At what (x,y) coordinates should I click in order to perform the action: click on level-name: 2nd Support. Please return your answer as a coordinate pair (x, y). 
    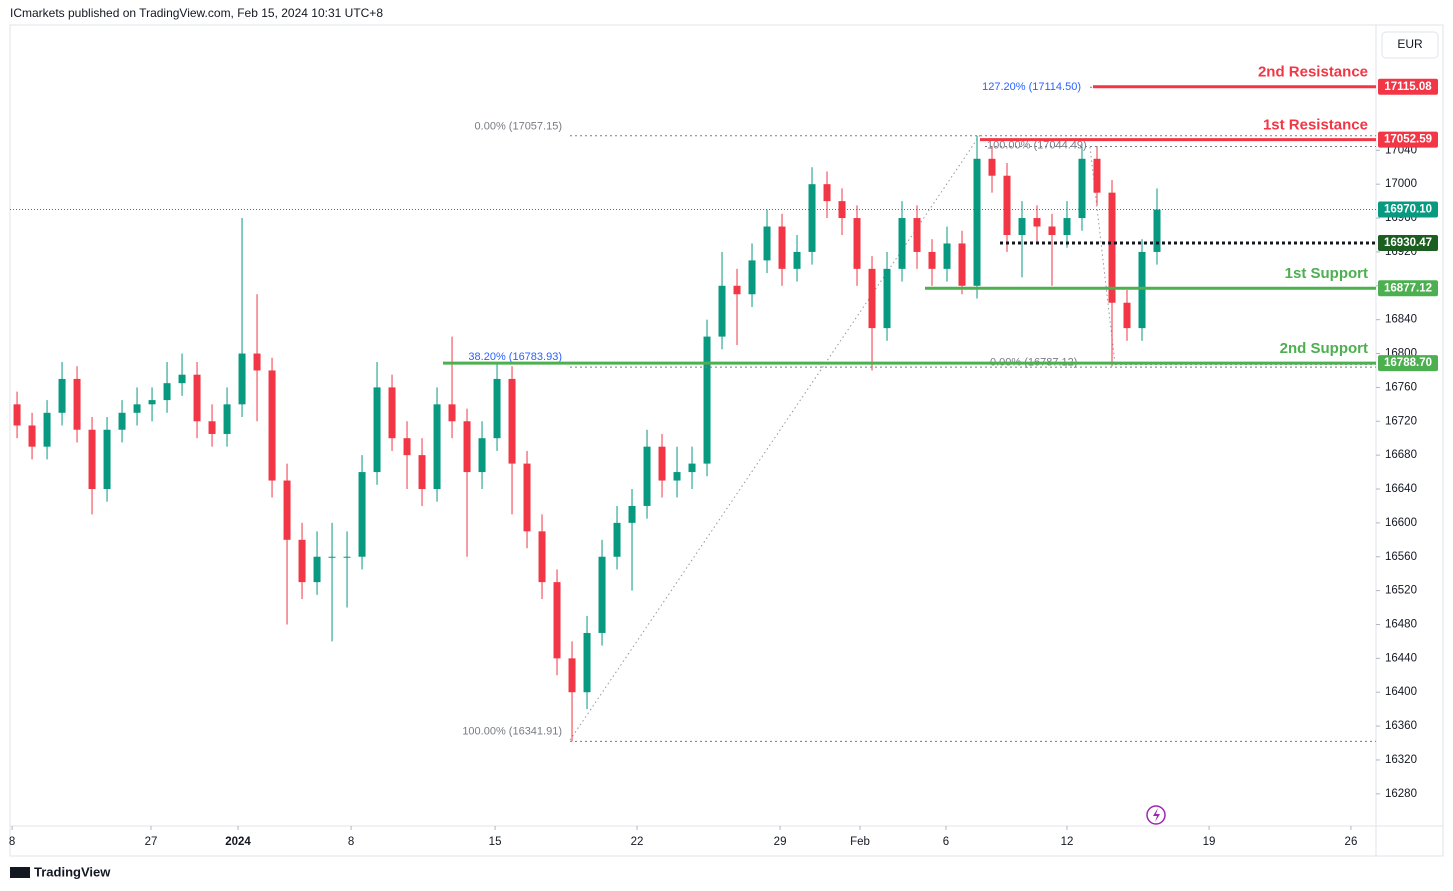
    Looking at the image, I should click on (1324, 348).